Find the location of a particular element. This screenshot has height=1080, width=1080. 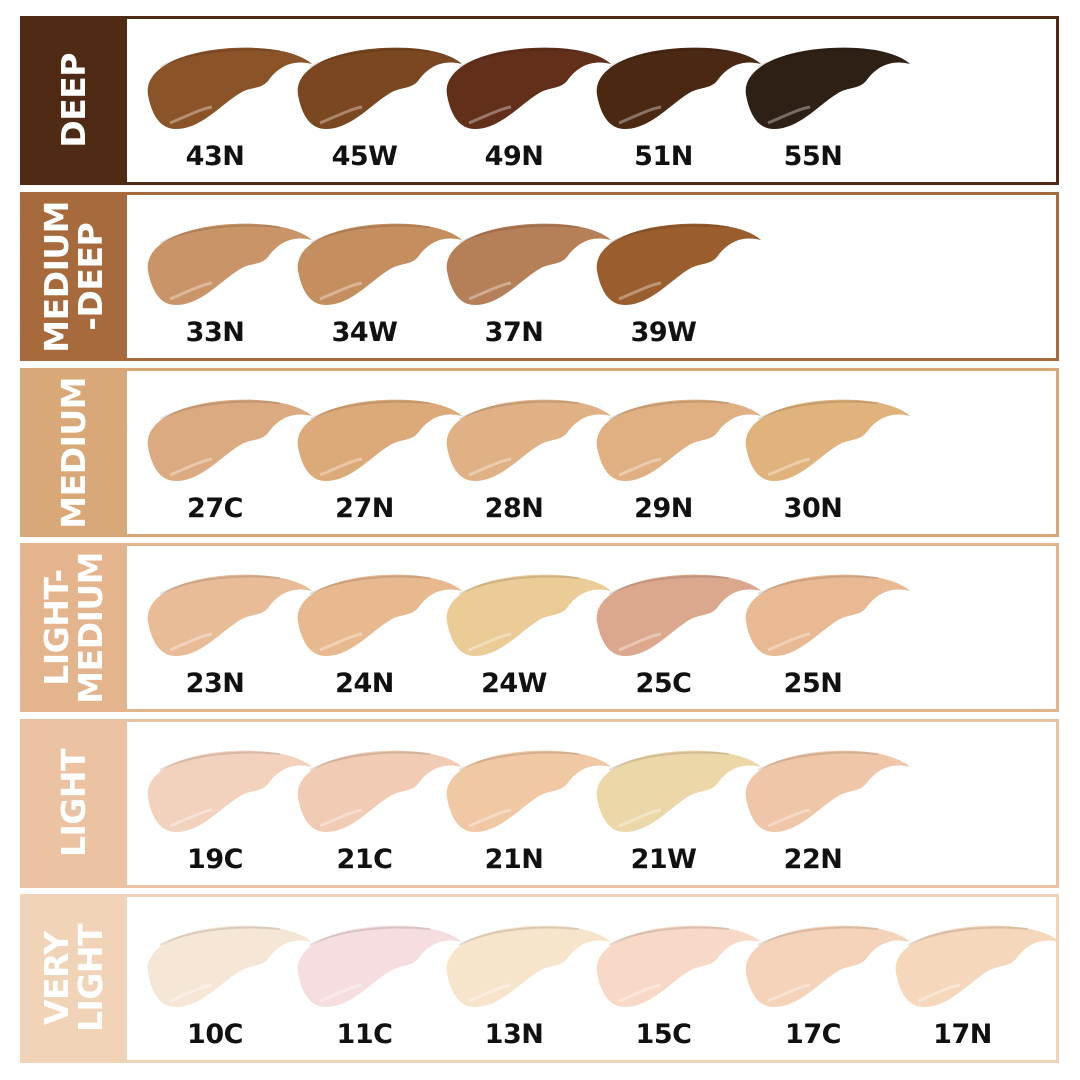

shade-swatch: 49N is located at coordinates (526, 109).